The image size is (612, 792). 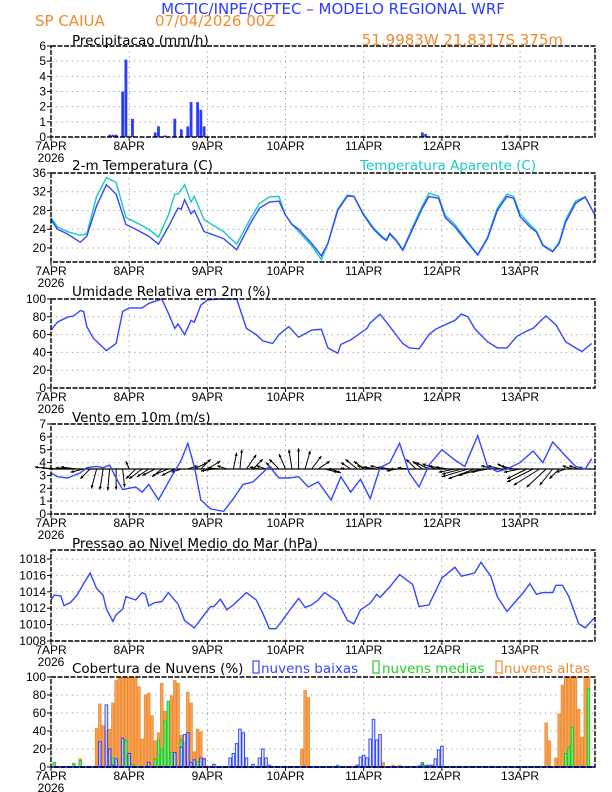 What do you see at coordinates (32, 575) in the screenshot?
I see `y-tick-label: 1016` at bounding box center [32, 575].